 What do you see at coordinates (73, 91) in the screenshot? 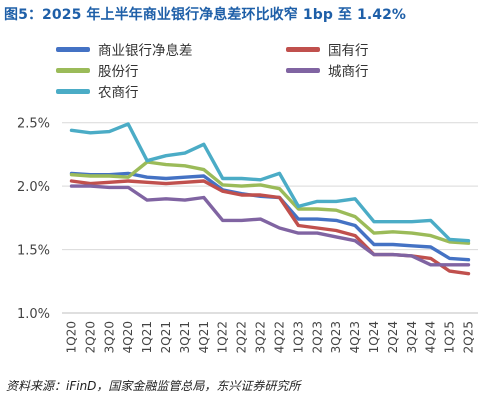
I see `legend-swatch` at bounding box center [73, 91].